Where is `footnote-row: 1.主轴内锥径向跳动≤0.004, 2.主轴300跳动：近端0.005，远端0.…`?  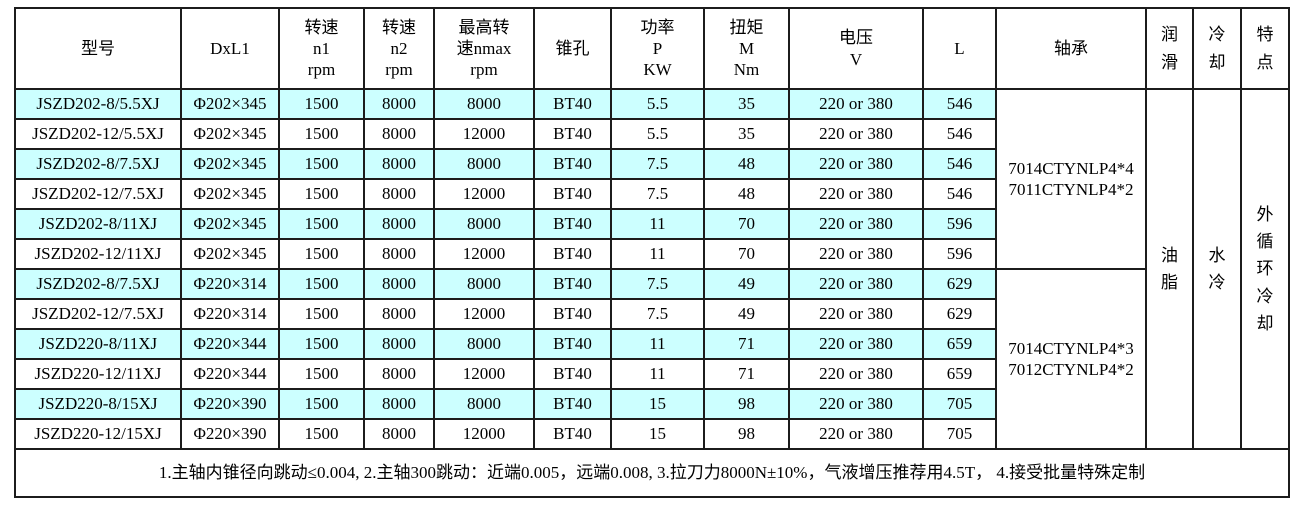
footnote-row: 1.主轴内锥径向跳动≤0.004, 2.主轴300跳动：近端0.005，远端0.… is located at coordinates (652, 473).